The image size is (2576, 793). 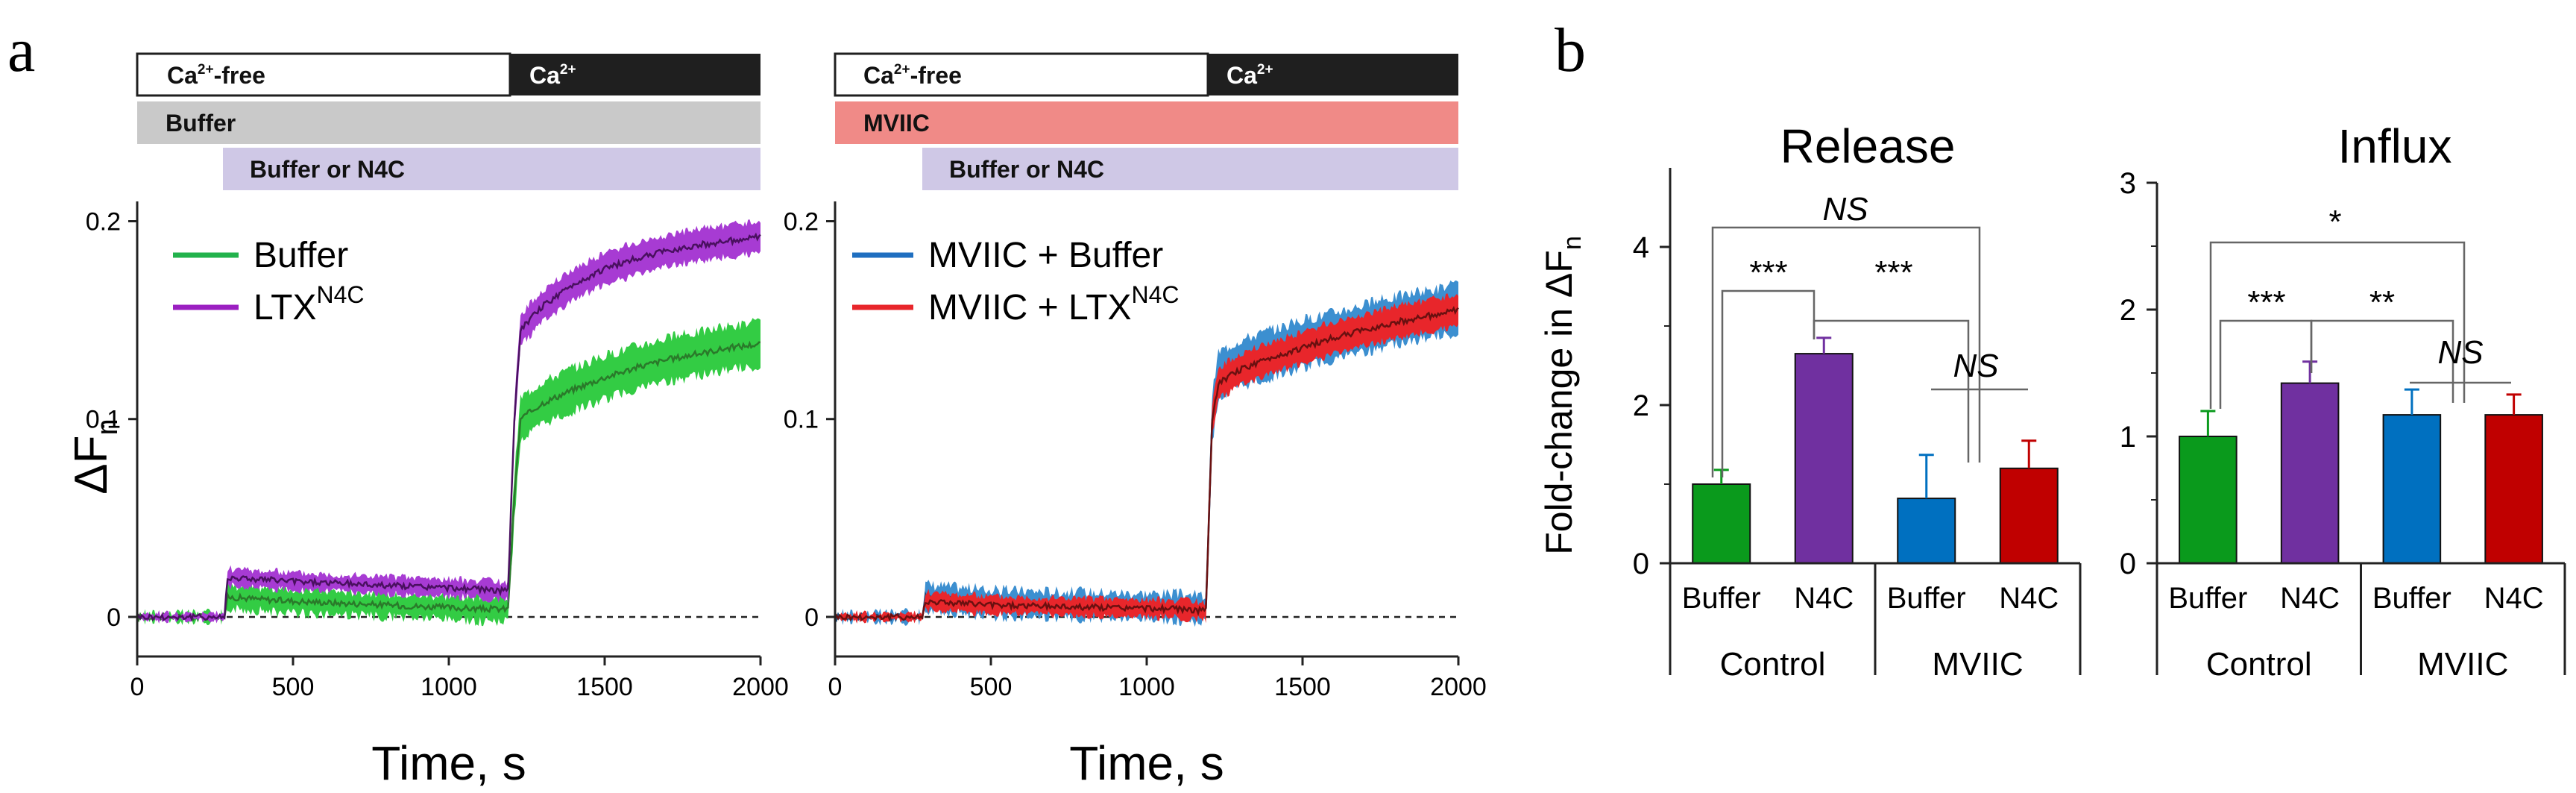 I want to click on buffer-or-n4c-bar-right, so click(x=1190, y=169).